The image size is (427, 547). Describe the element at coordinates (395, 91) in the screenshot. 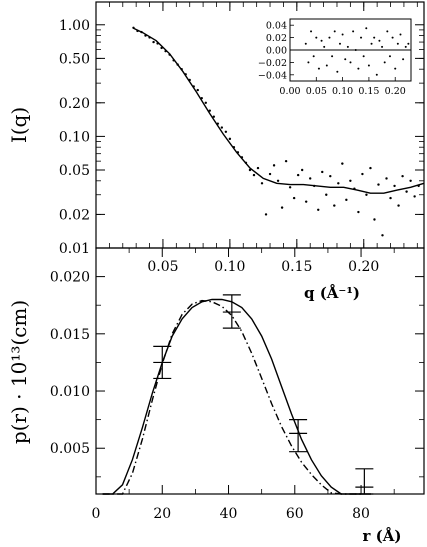

I see `inset-x-tick-label: 0.20` at that location.